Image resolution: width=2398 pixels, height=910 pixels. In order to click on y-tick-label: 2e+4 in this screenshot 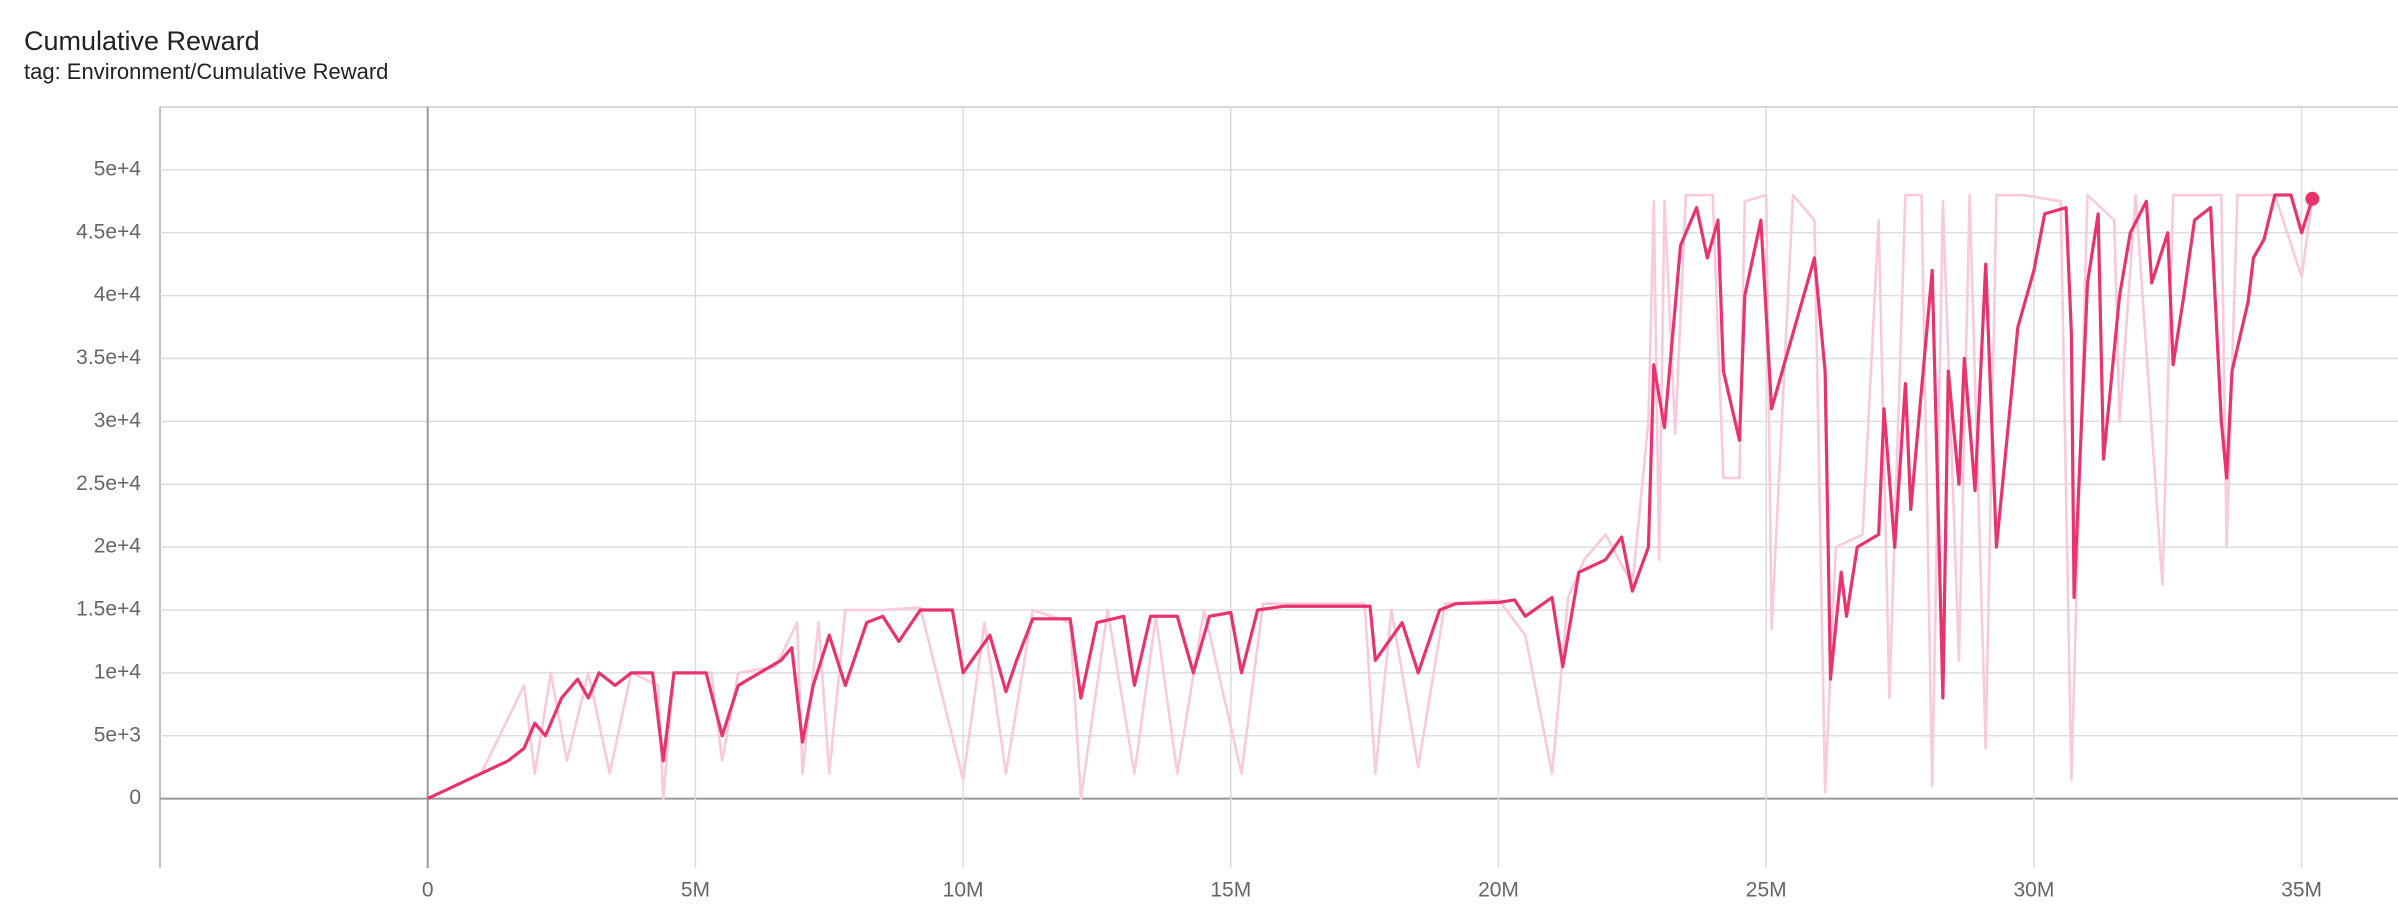, I will do `click(118, 546)`.